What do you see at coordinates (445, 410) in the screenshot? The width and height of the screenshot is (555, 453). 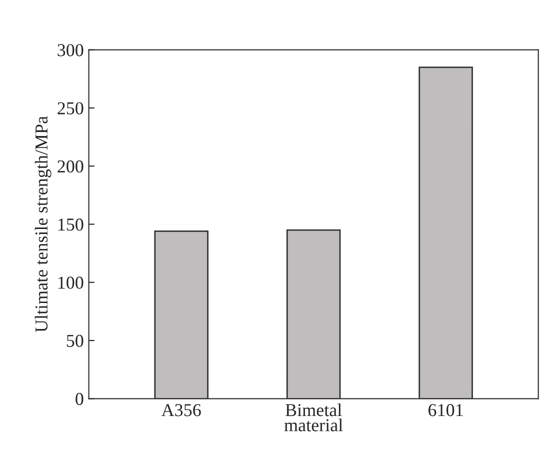 I see `x-tick-label: 6101` at bounding box center [445, 410].